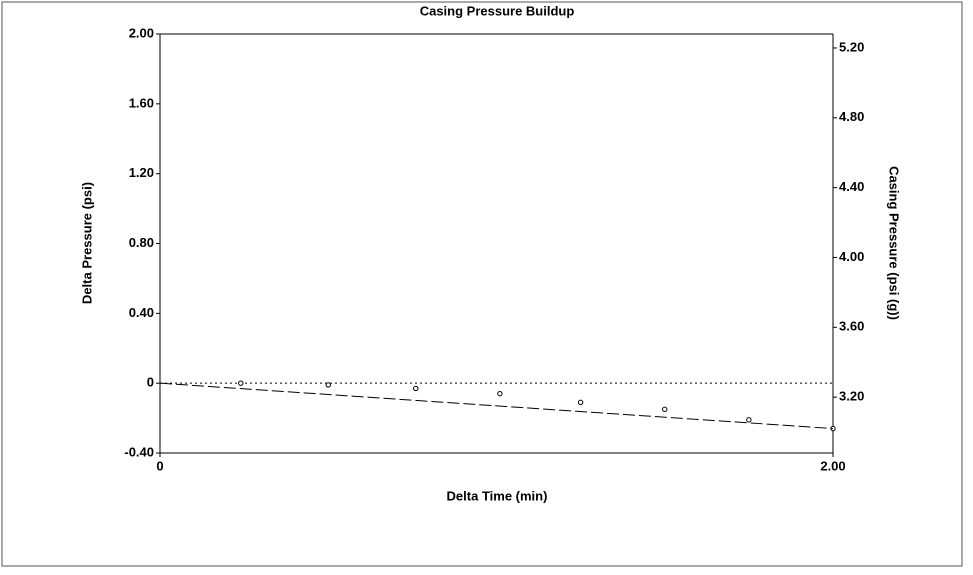  What do you see at coordinates (832, 465) in the screenshot?
I see `x-tick-label: 2.00` at bounding box center [832, 465].